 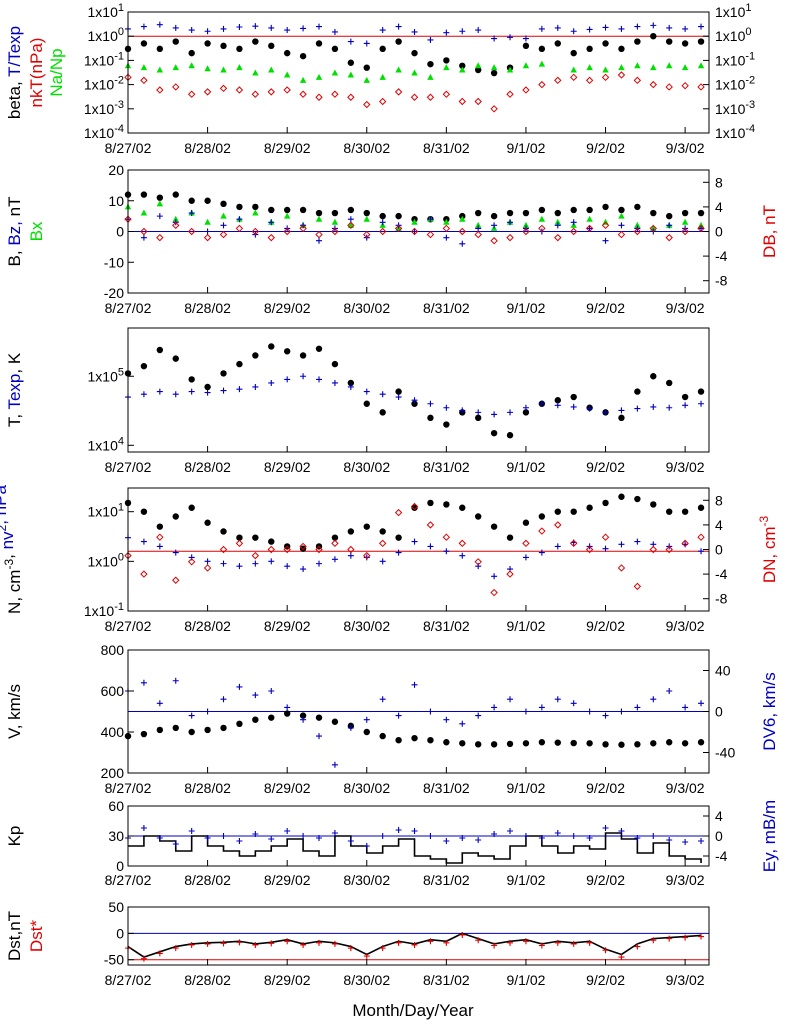 What do you see at coordinates (116, 907) in the screenshot?
I see `y-tick-label: 50` at bounding box center [116, 907].